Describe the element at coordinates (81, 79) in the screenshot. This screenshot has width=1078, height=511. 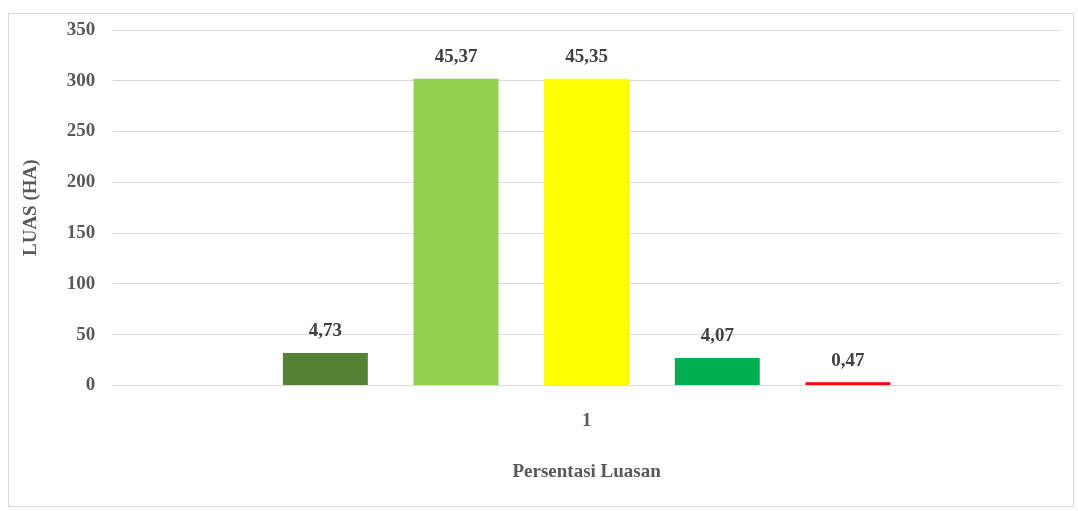
I see `y-tick-label: 300` at that location.